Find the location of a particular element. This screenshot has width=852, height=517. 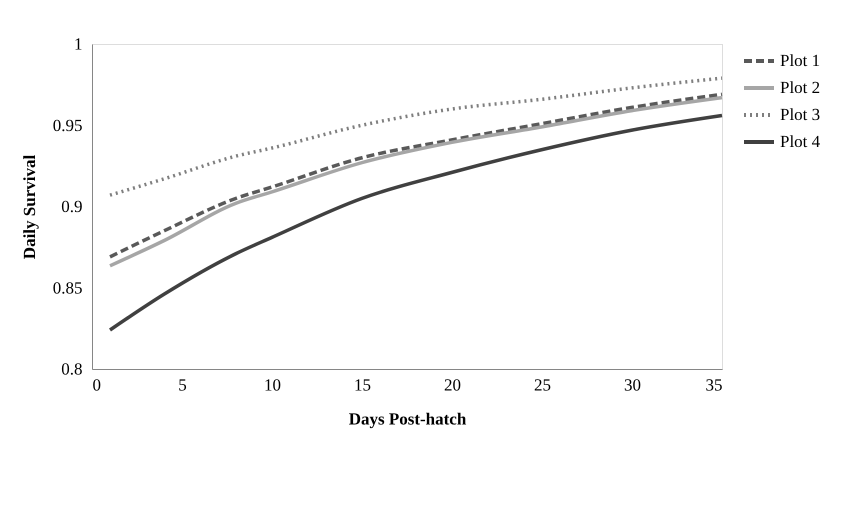

y-tick-label: 0.95 is located at coordinates (67, 125).